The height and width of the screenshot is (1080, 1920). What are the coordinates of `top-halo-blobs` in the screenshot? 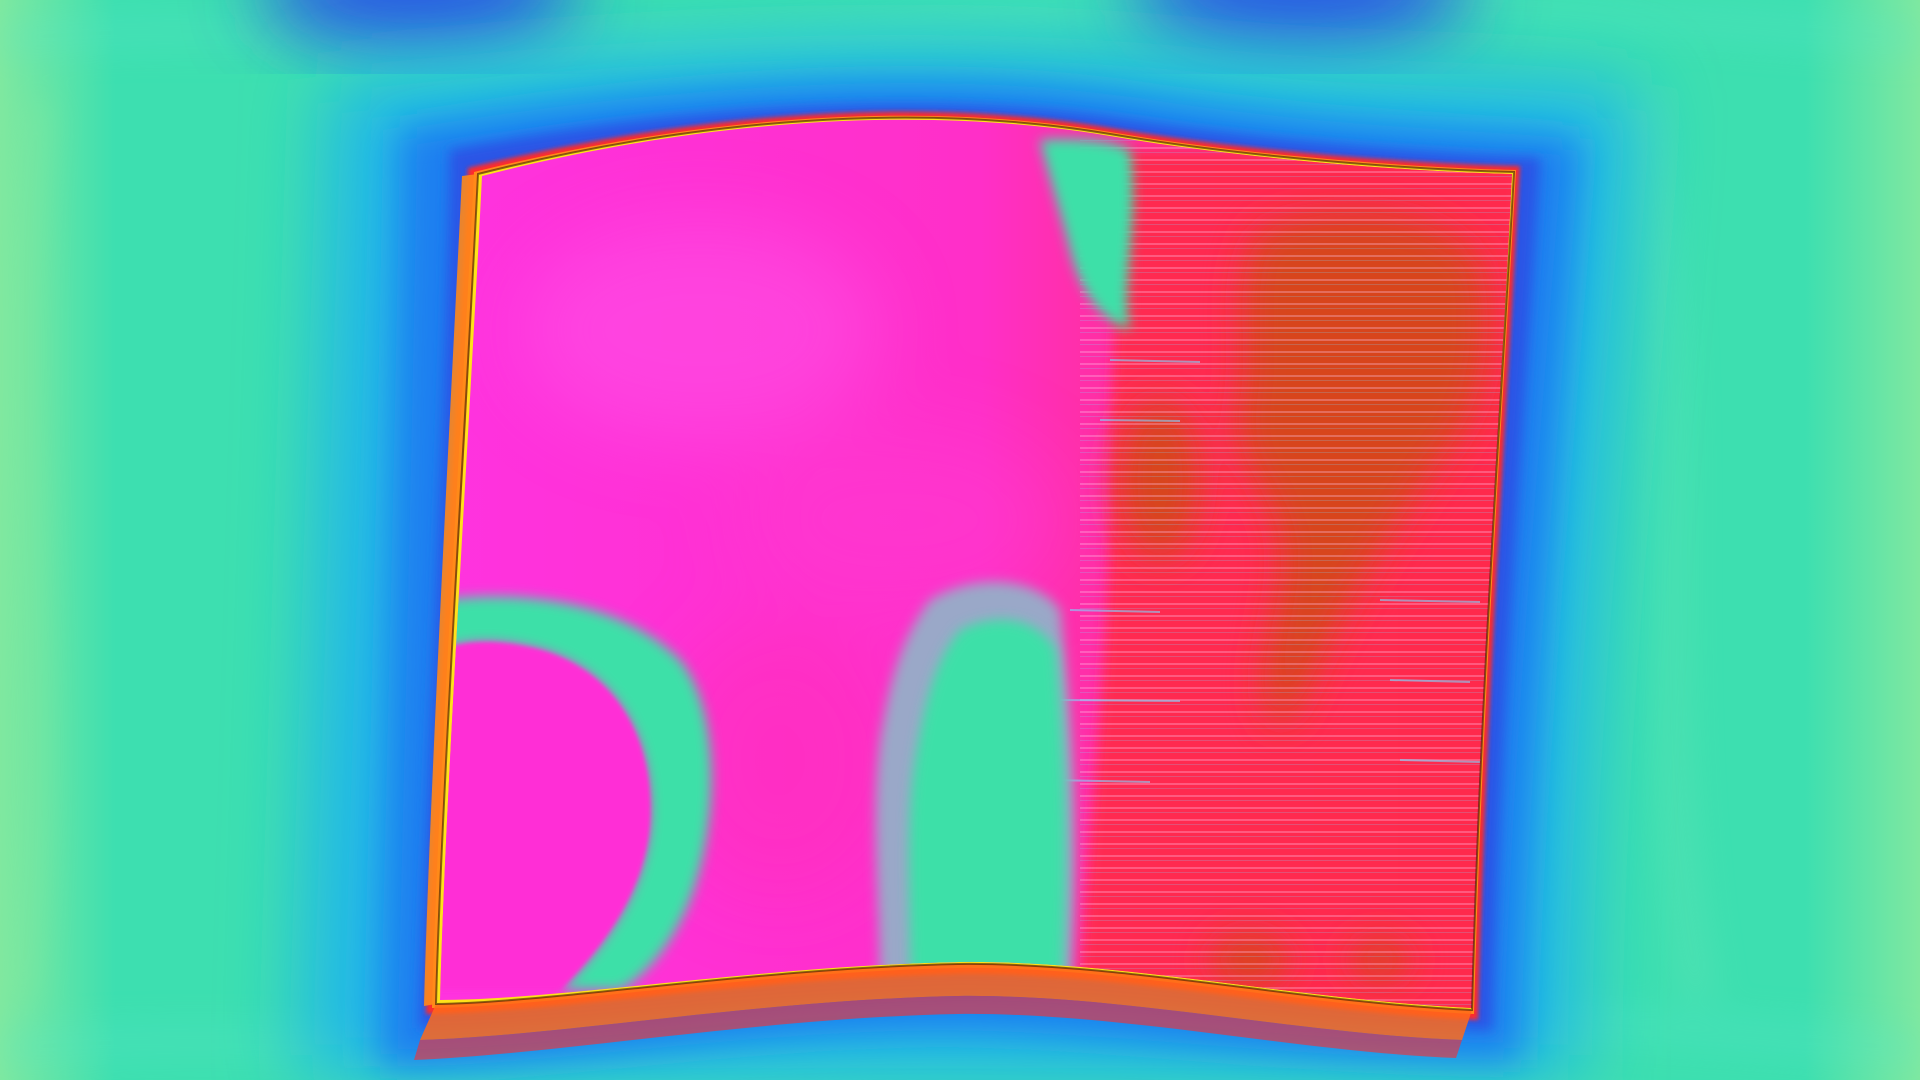 It's located at (865, 25).